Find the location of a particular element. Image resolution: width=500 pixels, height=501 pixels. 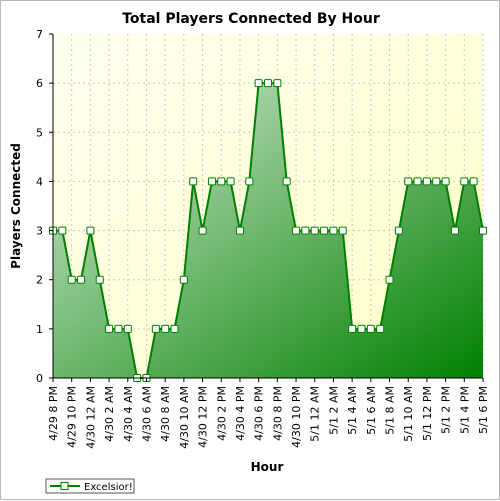

x-tick-label: 4/30 4 PM is located at coordinates (240, 413).